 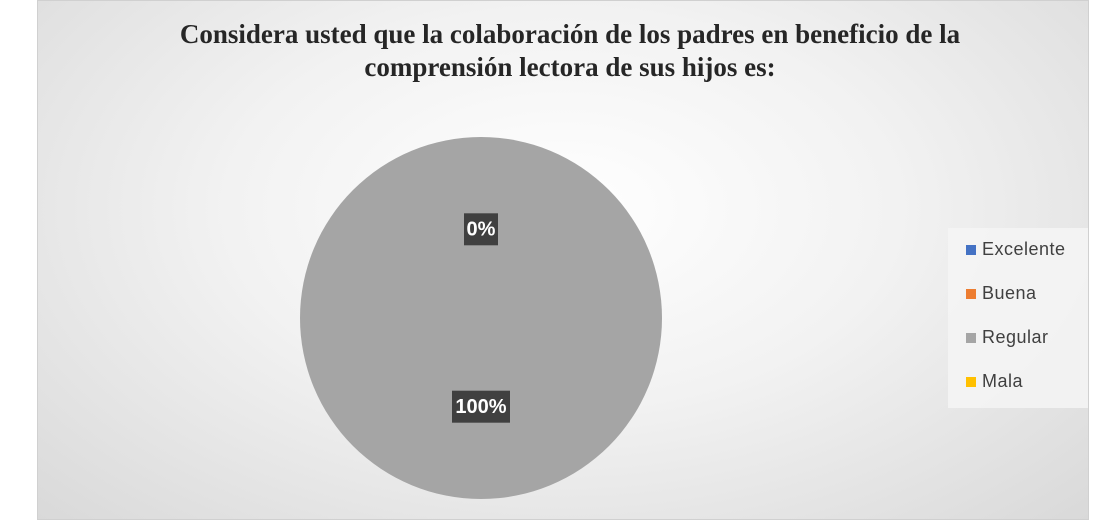 What do you see at coordinates (1024, 249) in the screenshot?
I see `legend-label: Excelente` at bounding box center [1024, 249].